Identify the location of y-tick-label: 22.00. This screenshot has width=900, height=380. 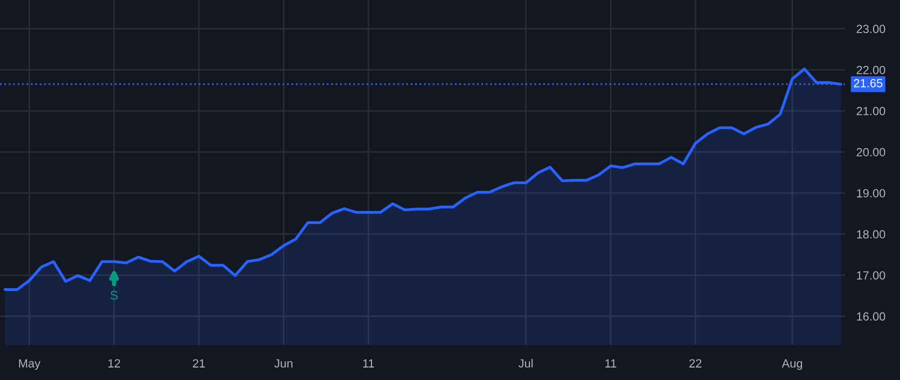
(871, 70).